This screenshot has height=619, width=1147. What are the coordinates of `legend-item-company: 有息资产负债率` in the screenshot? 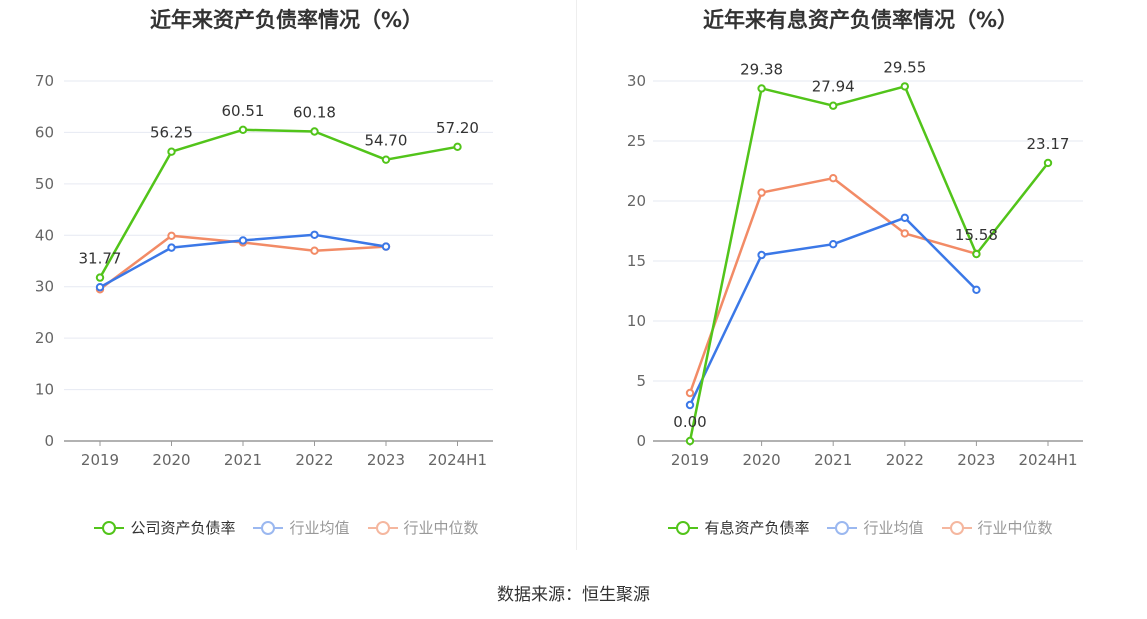 It's located at (738, 527).